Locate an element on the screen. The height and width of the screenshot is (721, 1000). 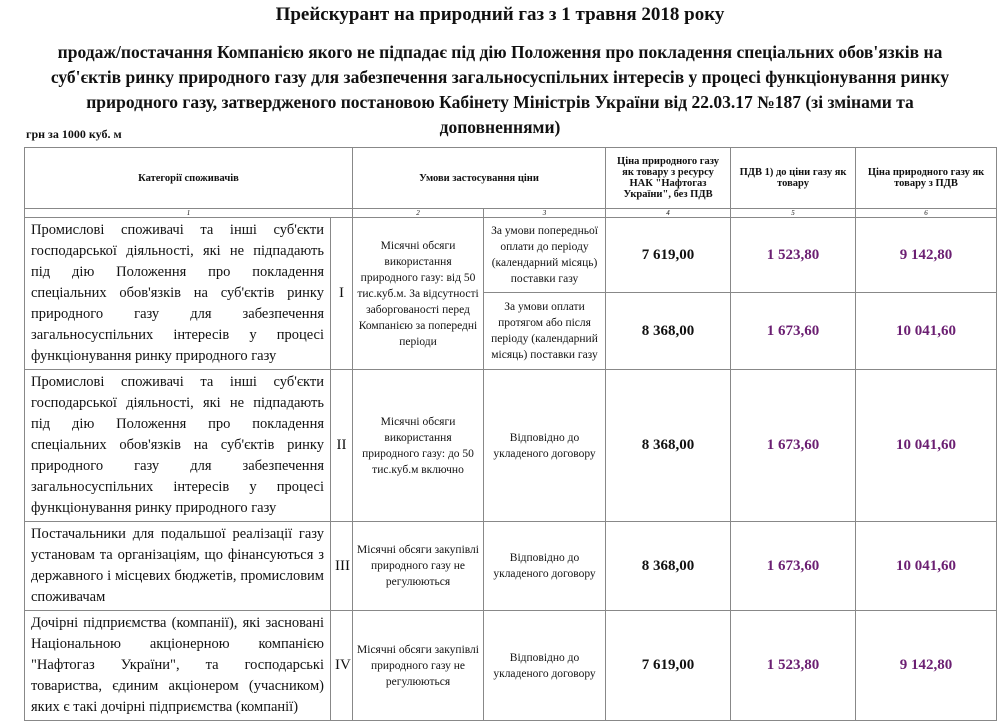
header-total: Ціна природного газу як товару з ПДВ is located at coordinates (926, 178).